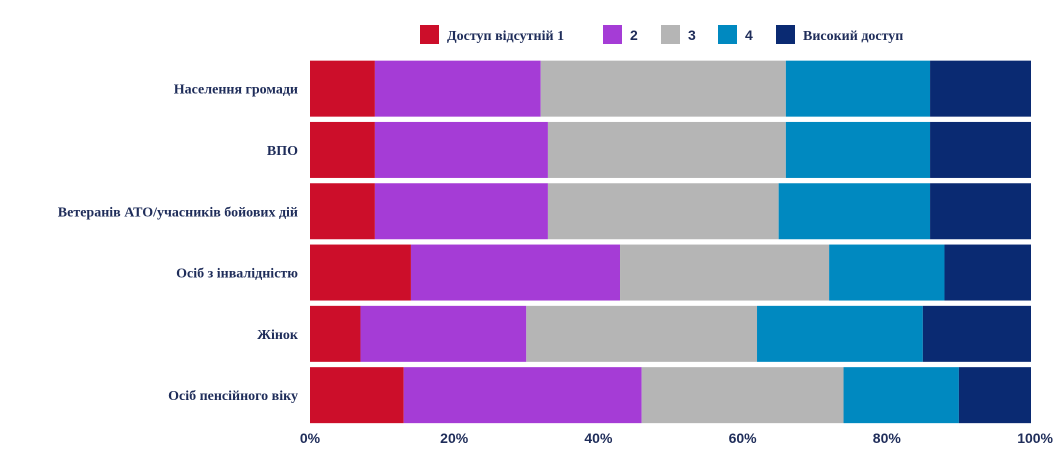 The image size is (1060, 455). Describe the element at coordinates (278, 335) in the screenshot. I see `category-label: Жінок` at that location.